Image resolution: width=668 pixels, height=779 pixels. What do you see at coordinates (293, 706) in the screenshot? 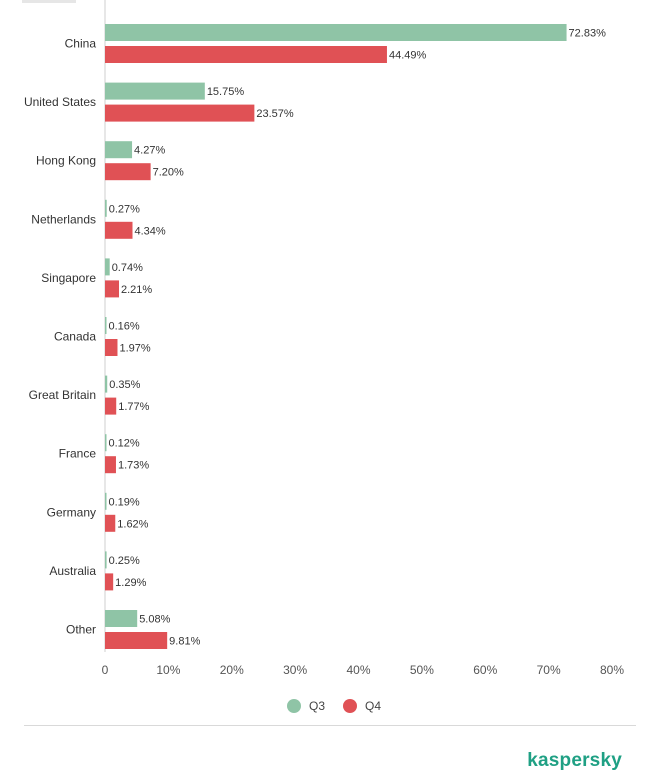
I see `legend-marker-q3-icon` at bounding box center [293, 706].